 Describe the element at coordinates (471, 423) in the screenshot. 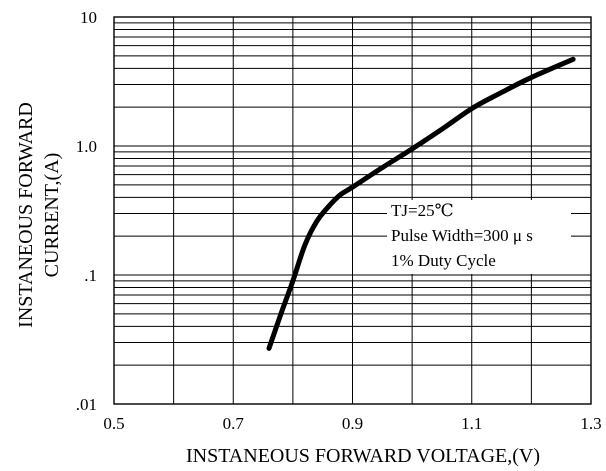

I see `x-tick-label: 1.1` at that location.